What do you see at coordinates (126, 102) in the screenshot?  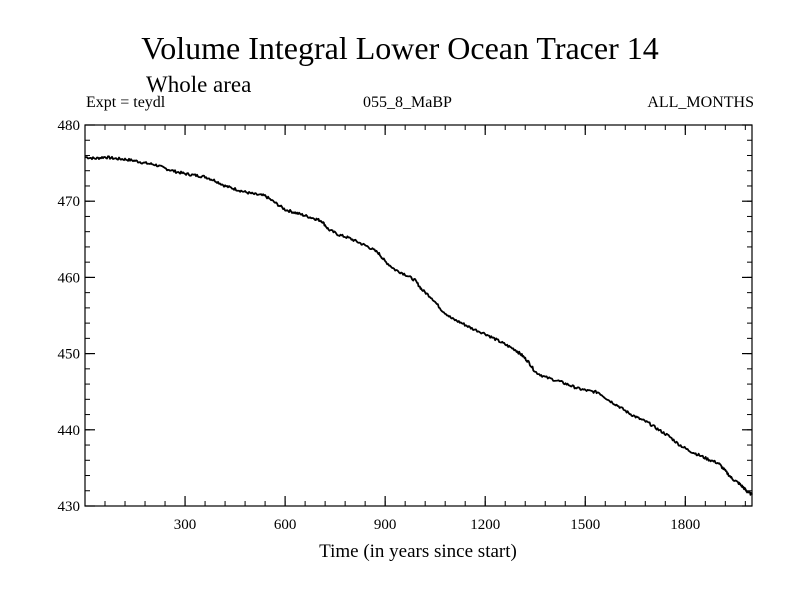 I see `experiment-label: Expt = teydl` at bounding box center [126, 102].